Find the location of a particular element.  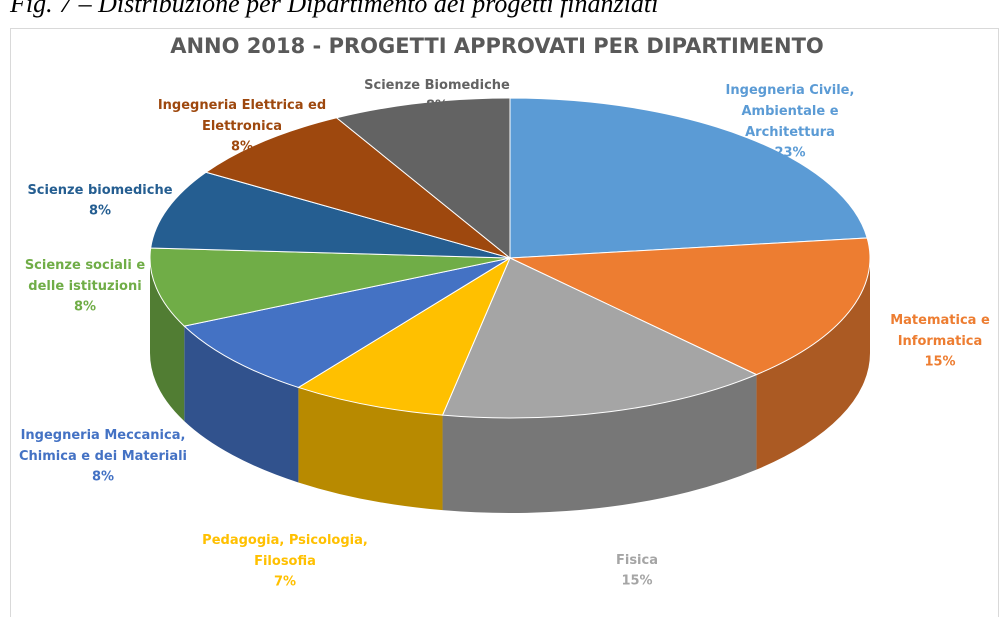

slice-label: Fisica is located at coordinates (637, 560).